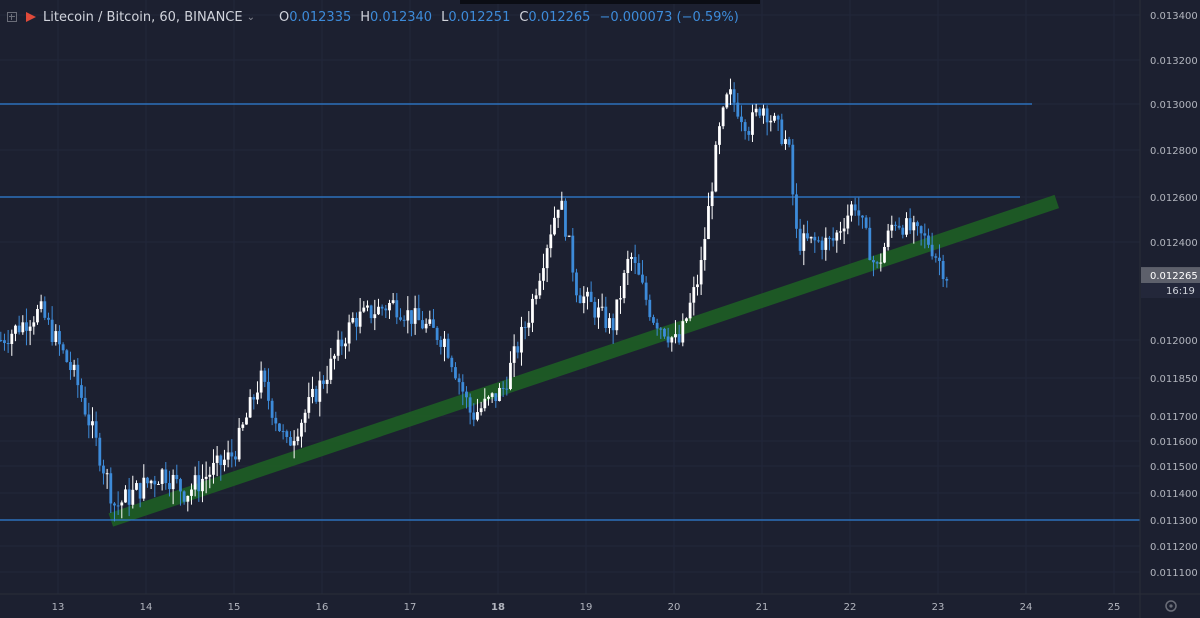 The height and width of the screenshot is (618, 1200). Describe the element at coordinates (12, 17) in the screenshot. I see `expand-icon` at that location.